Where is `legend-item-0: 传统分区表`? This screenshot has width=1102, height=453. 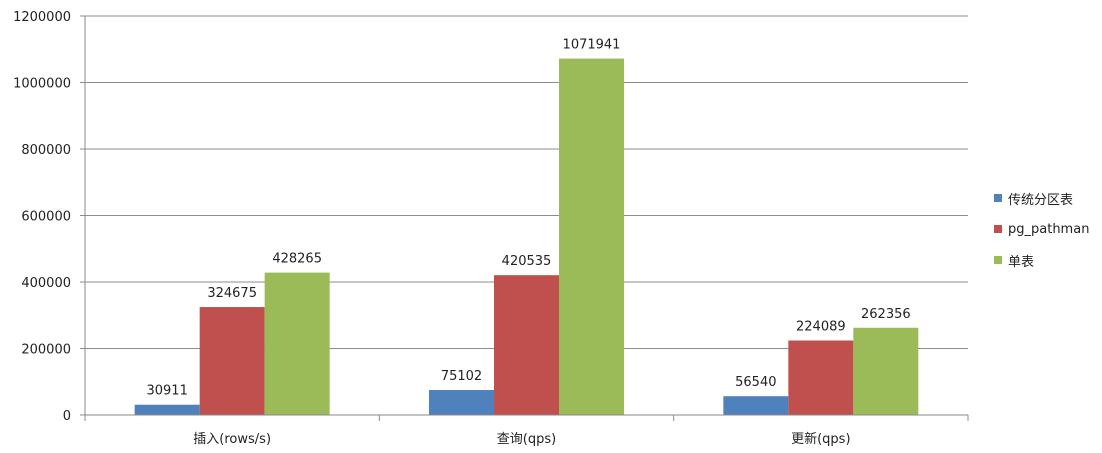 legend-item-0: 传统分区表 is located at coordinates (1041, 198).